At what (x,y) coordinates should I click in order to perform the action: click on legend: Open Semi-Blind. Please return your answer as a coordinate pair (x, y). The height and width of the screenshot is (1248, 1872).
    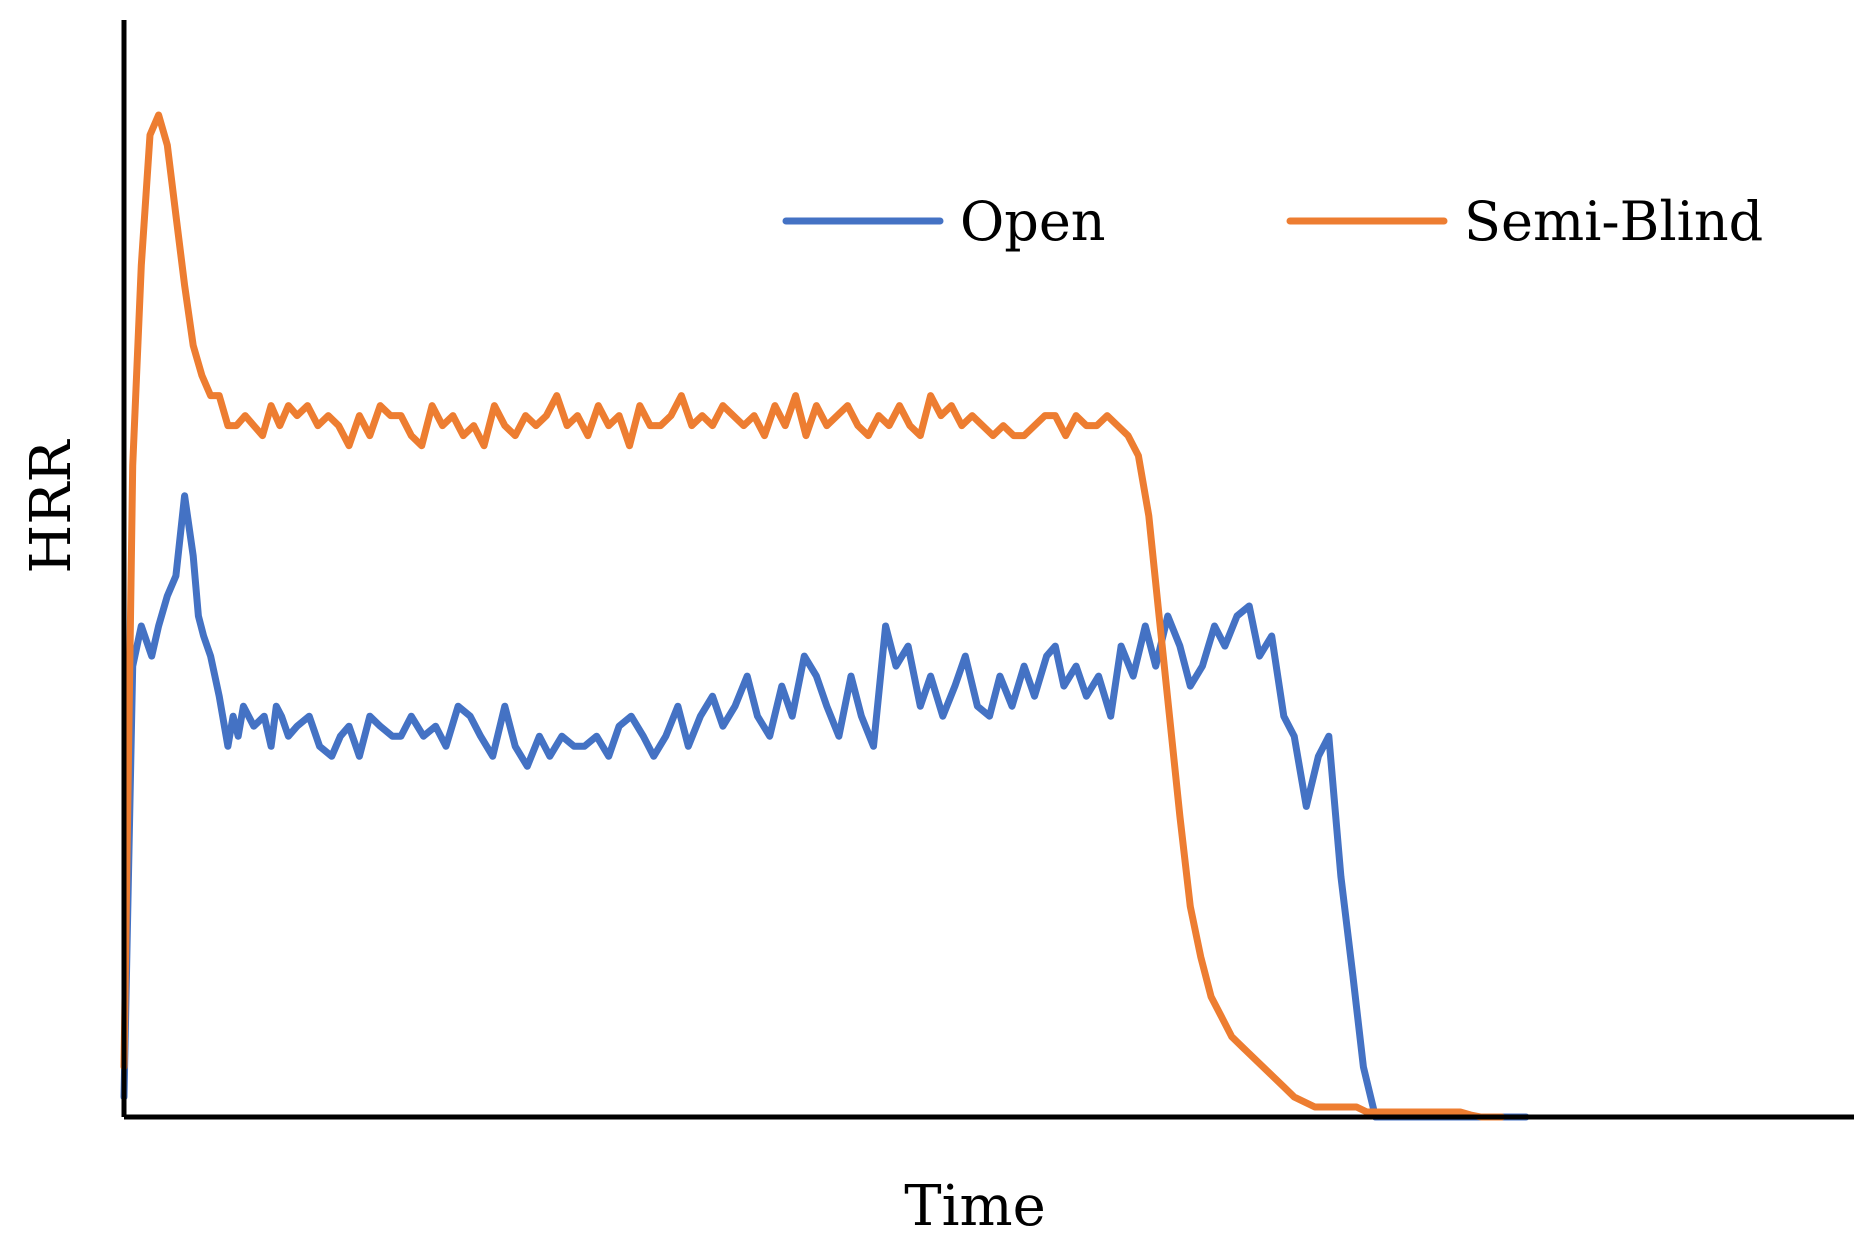
    Looking at the image, I should click on (1272, 221).